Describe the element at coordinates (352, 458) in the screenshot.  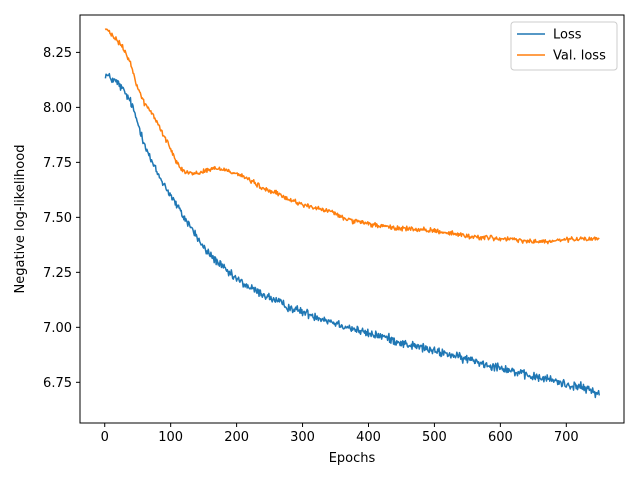
I see `x-axis-label: Epochs` at that location.